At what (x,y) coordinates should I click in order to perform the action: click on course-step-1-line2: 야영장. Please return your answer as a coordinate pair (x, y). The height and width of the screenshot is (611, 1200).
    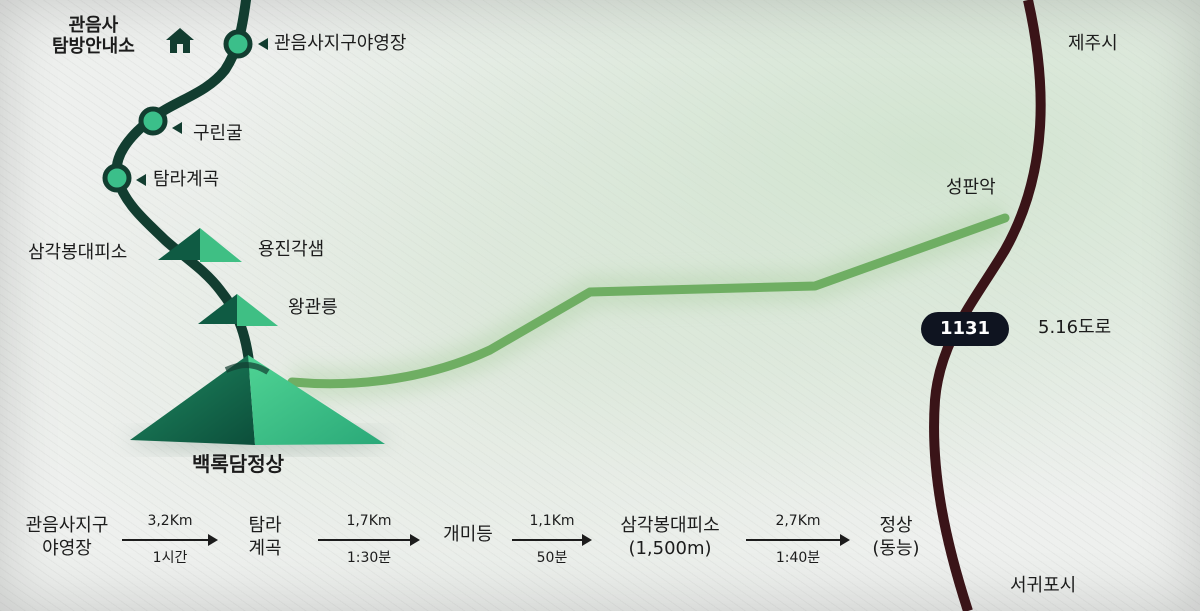
    Looking at the image, I should click on (67, 548).